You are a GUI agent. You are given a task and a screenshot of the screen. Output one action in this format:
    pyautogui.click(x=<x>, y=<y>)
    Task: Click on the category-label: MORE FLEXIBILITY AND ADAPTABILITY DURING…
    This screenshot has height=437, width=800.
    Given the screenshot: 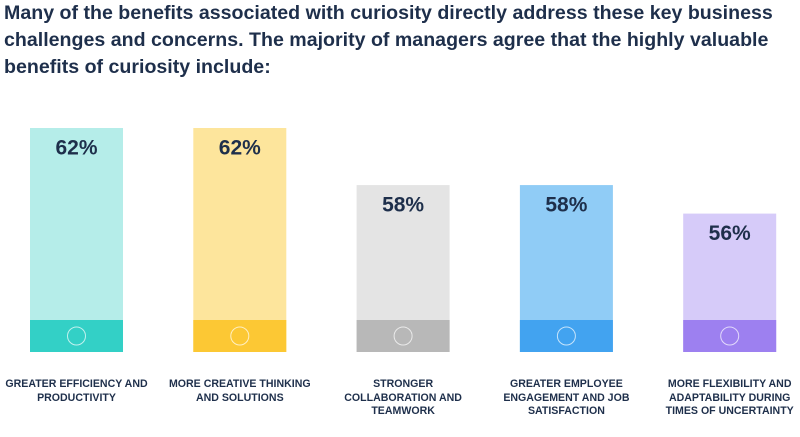 What is the action you would take?
    pyautogui.click(x=729, y=397)
    